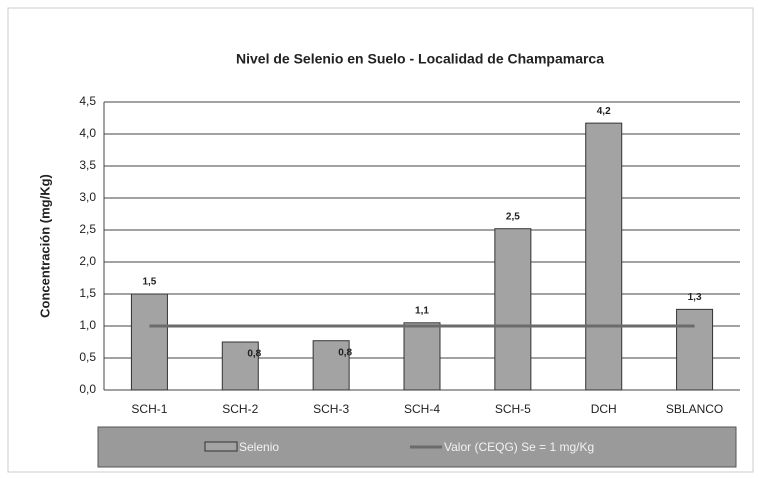 Image resolution: width=759 pixels, height=478 pixels. What do you see at coordinates (513, 216) in the screenshot?
I see `value-label: 2,5` at bounding box center [513, 216].